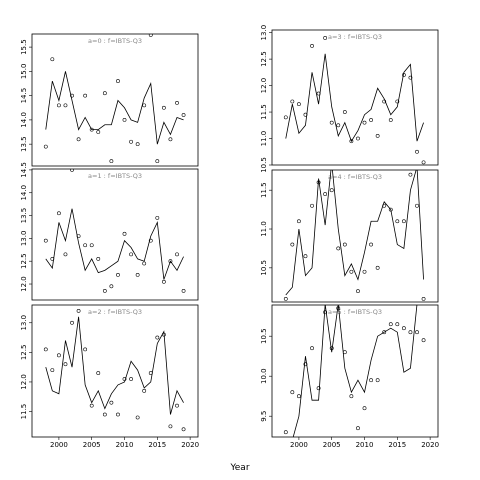  I want to click on x-axis-label: Year, so click(239, 468).